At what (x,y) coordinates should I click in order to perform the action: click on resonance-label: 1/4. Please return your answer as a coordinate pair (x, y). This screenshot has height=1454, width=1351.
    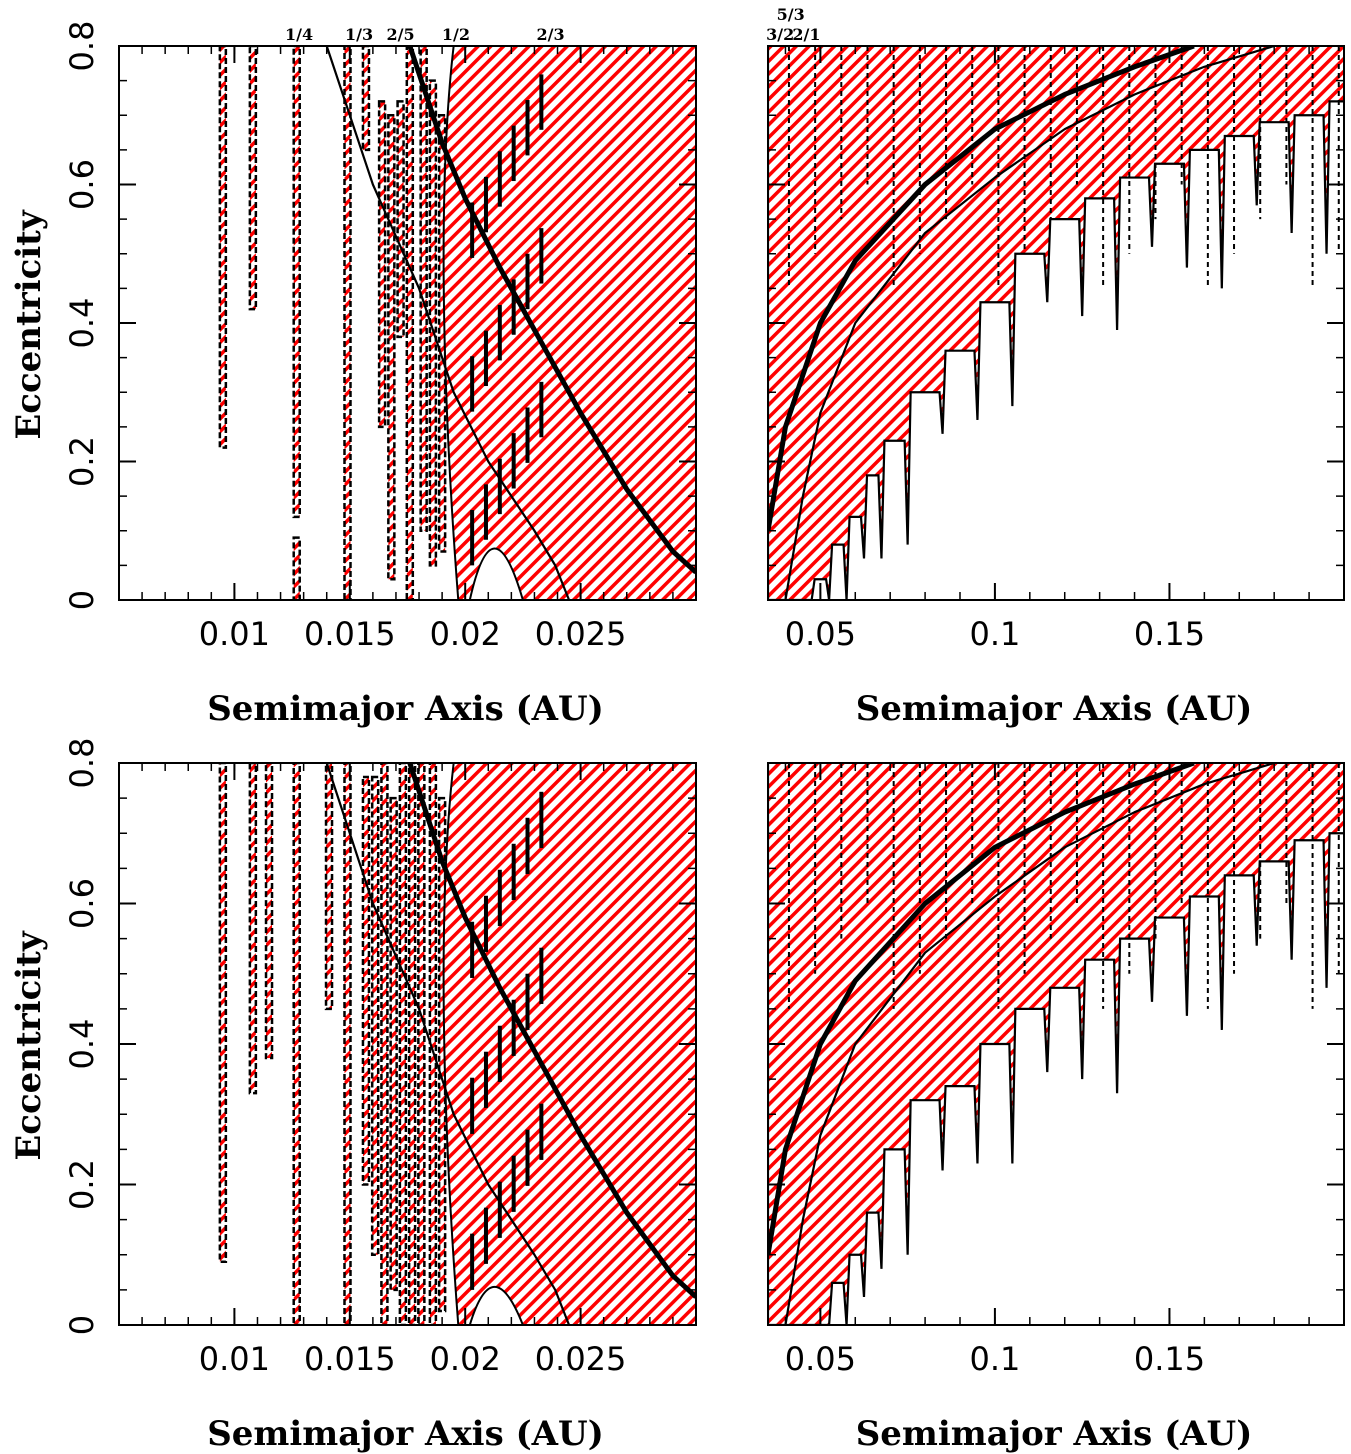
    Looking at the image, I should click on (299, 34).